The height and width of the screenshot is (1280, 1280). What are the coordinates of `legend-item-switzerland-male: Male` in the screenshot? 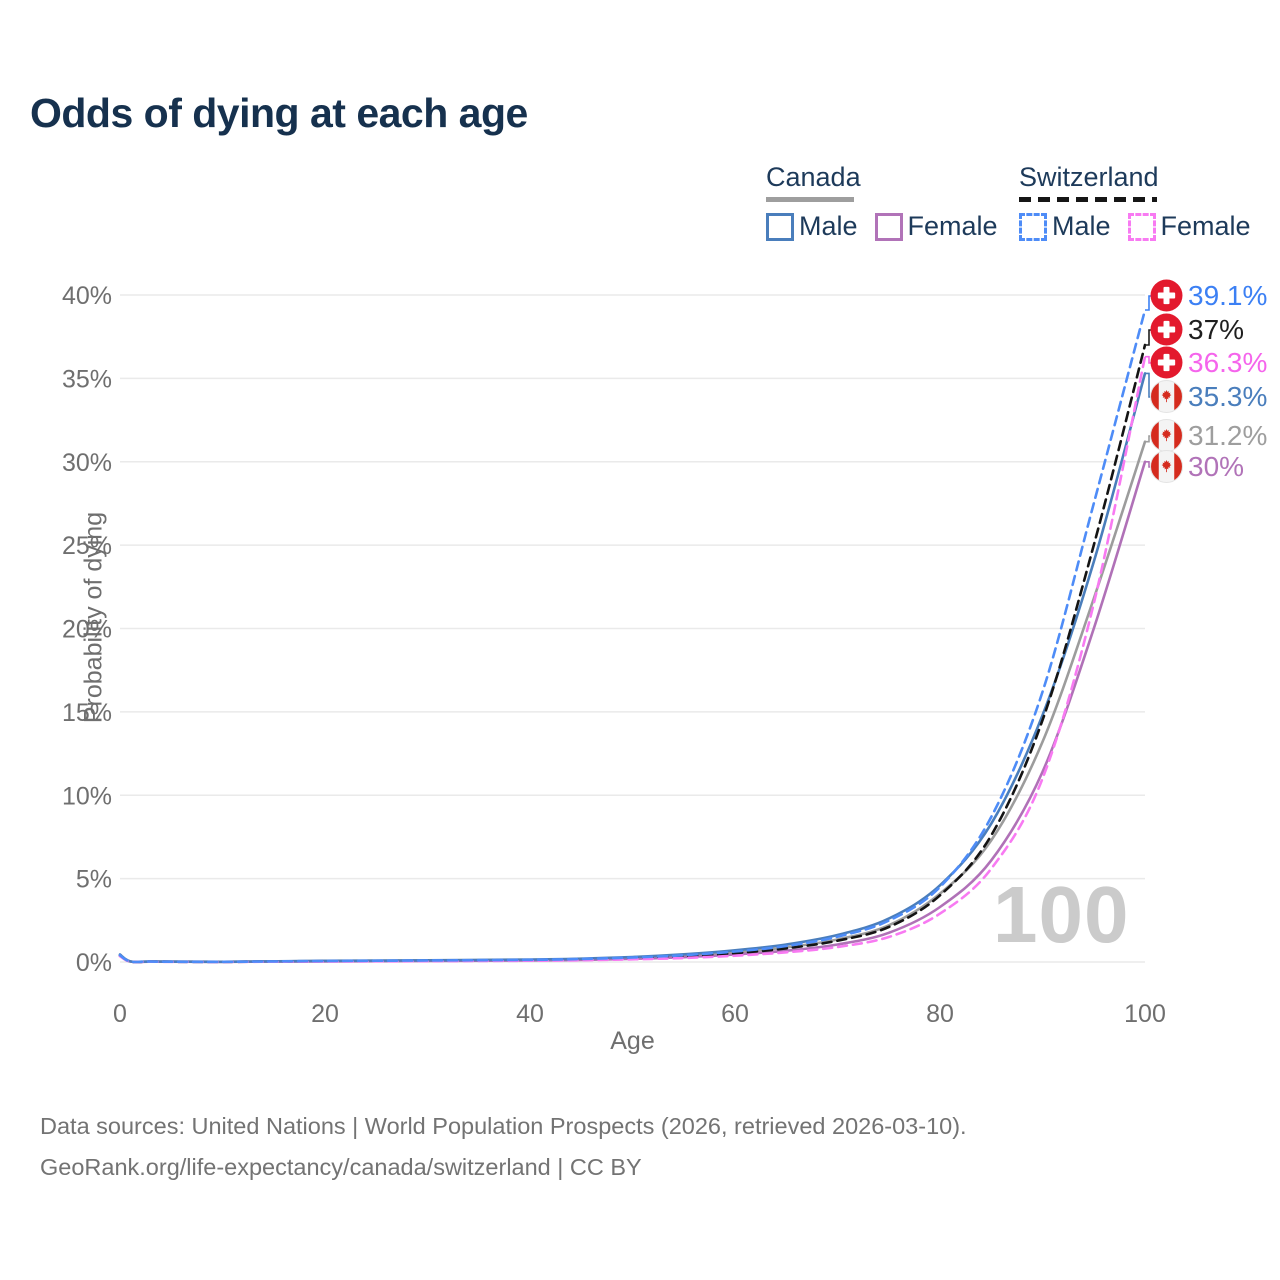 It's located at (1065, 226).